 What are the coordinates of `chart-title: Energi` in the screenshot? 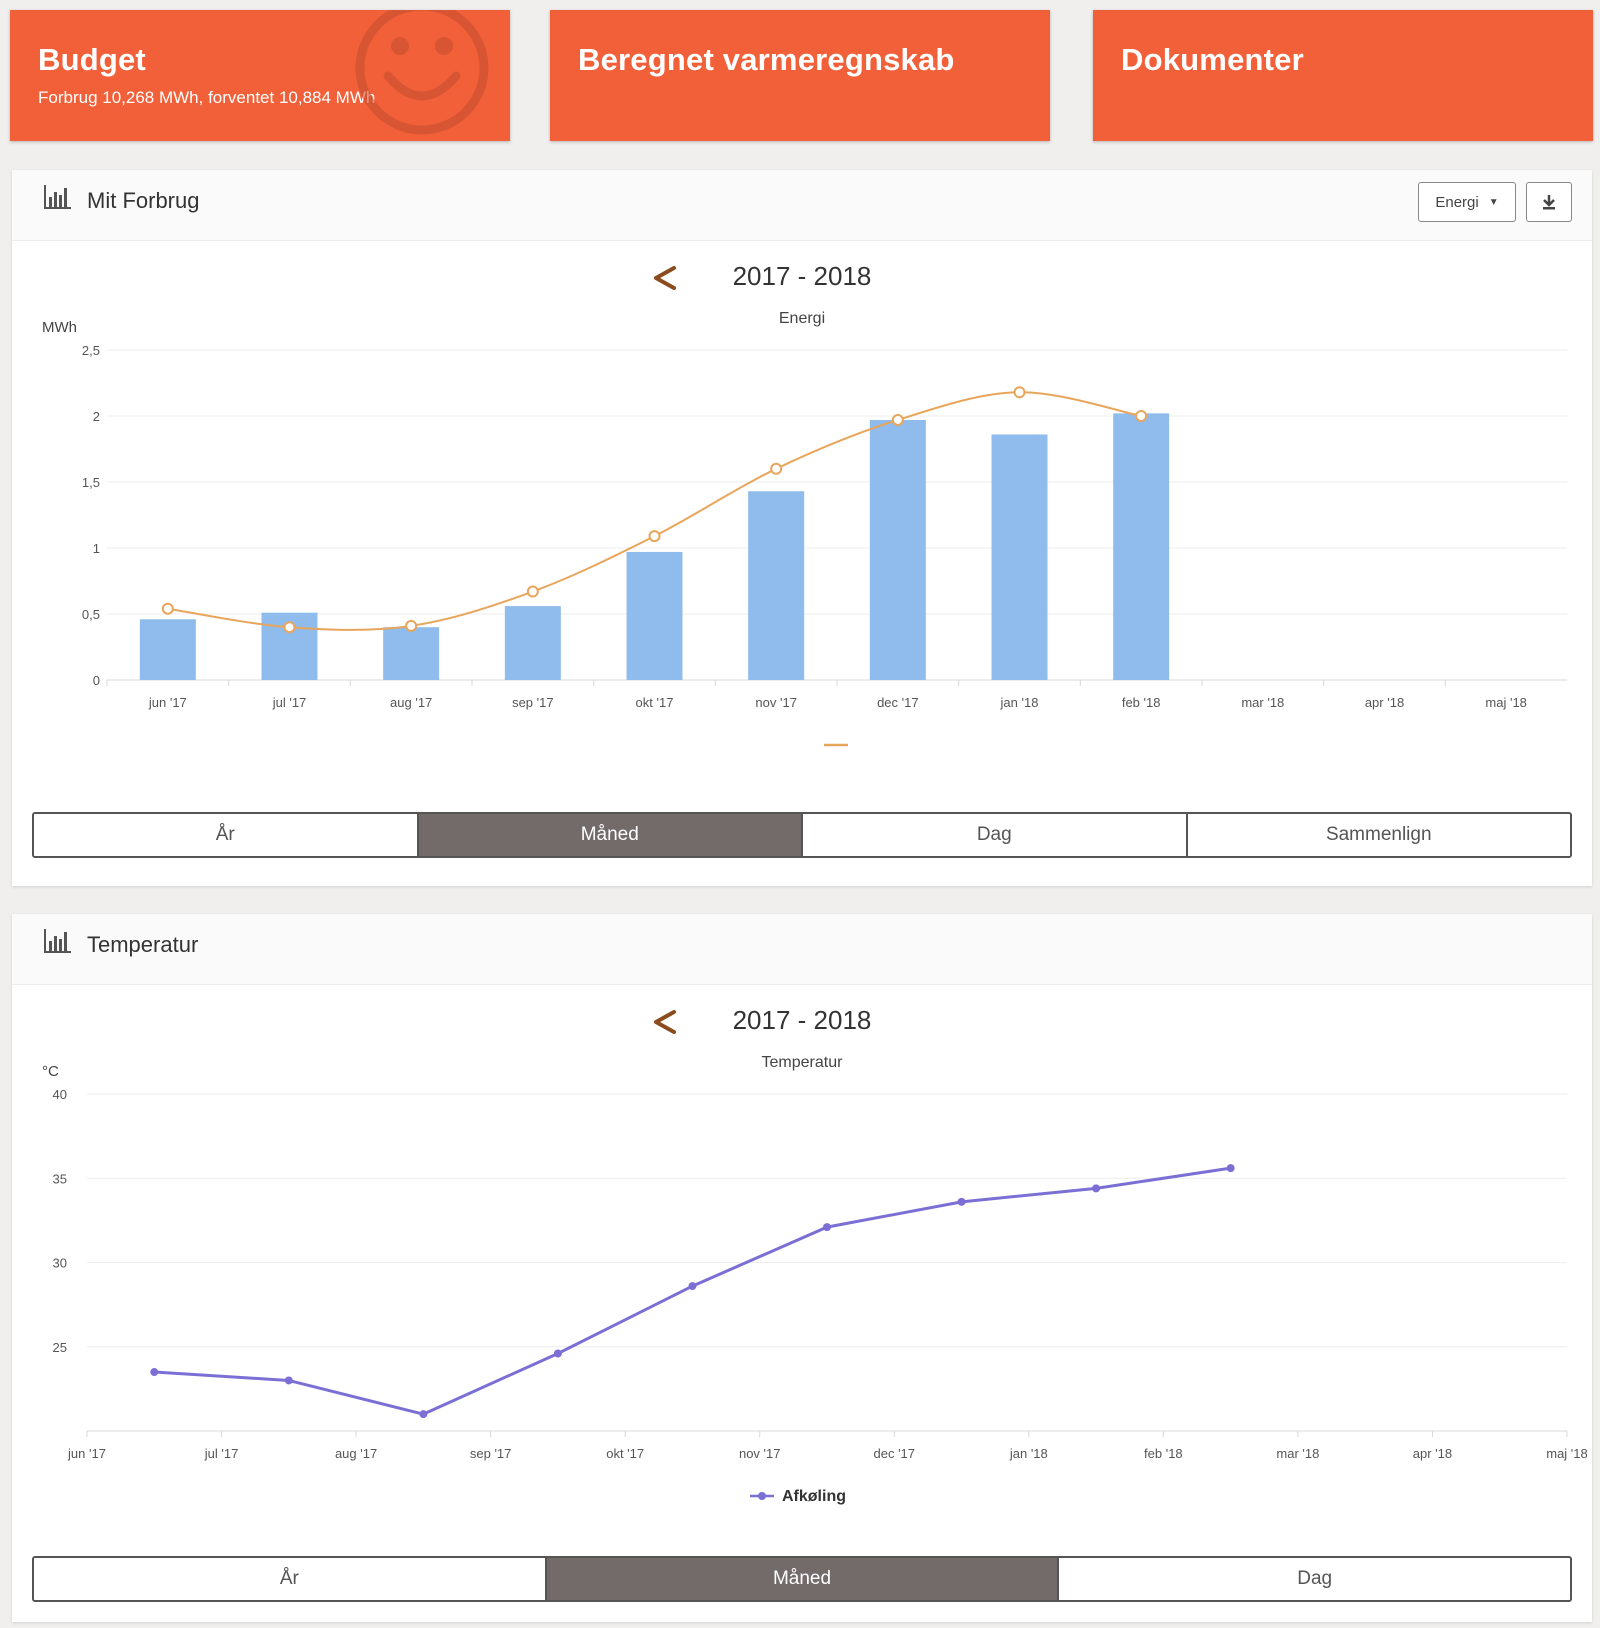 It's located at (802, 318).